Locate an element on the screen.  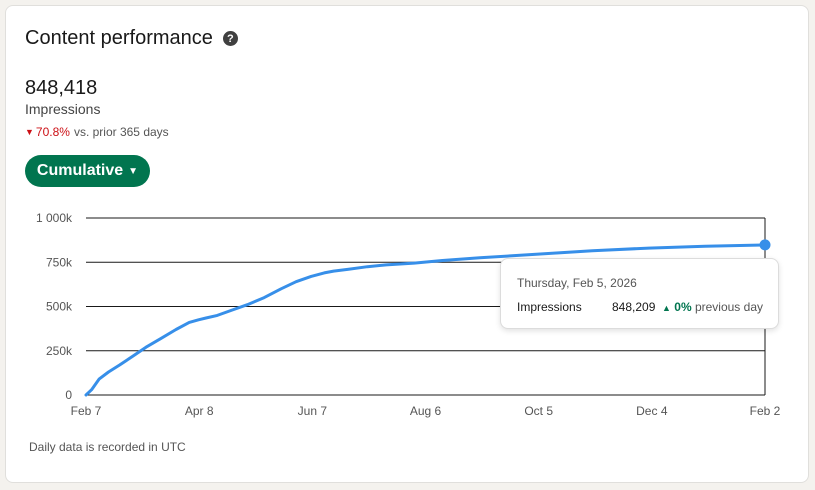
change-suffix: vs. prior 365 days is located at coordinates (121, 132).